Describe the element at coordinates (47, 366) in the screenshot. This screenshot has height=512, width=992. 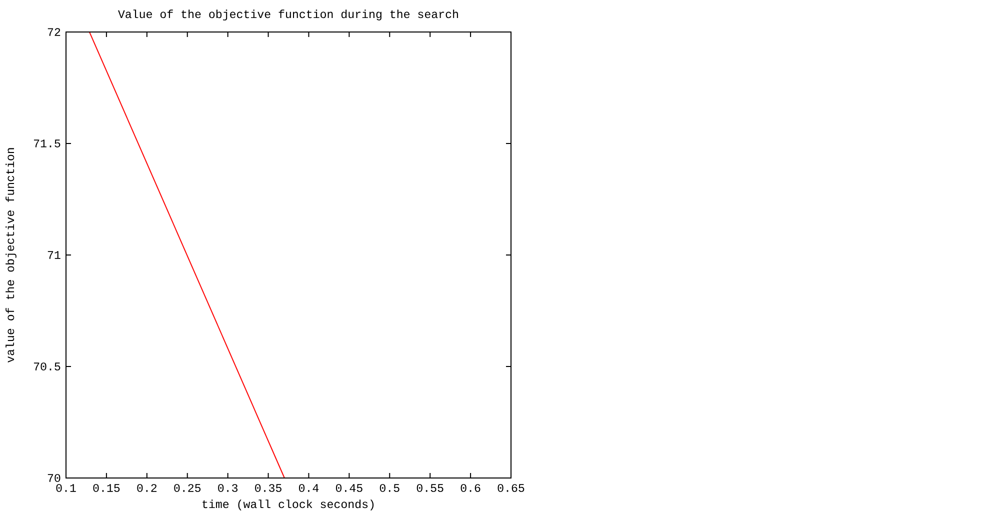
I see `y-tick-label: 70.5` at that location.